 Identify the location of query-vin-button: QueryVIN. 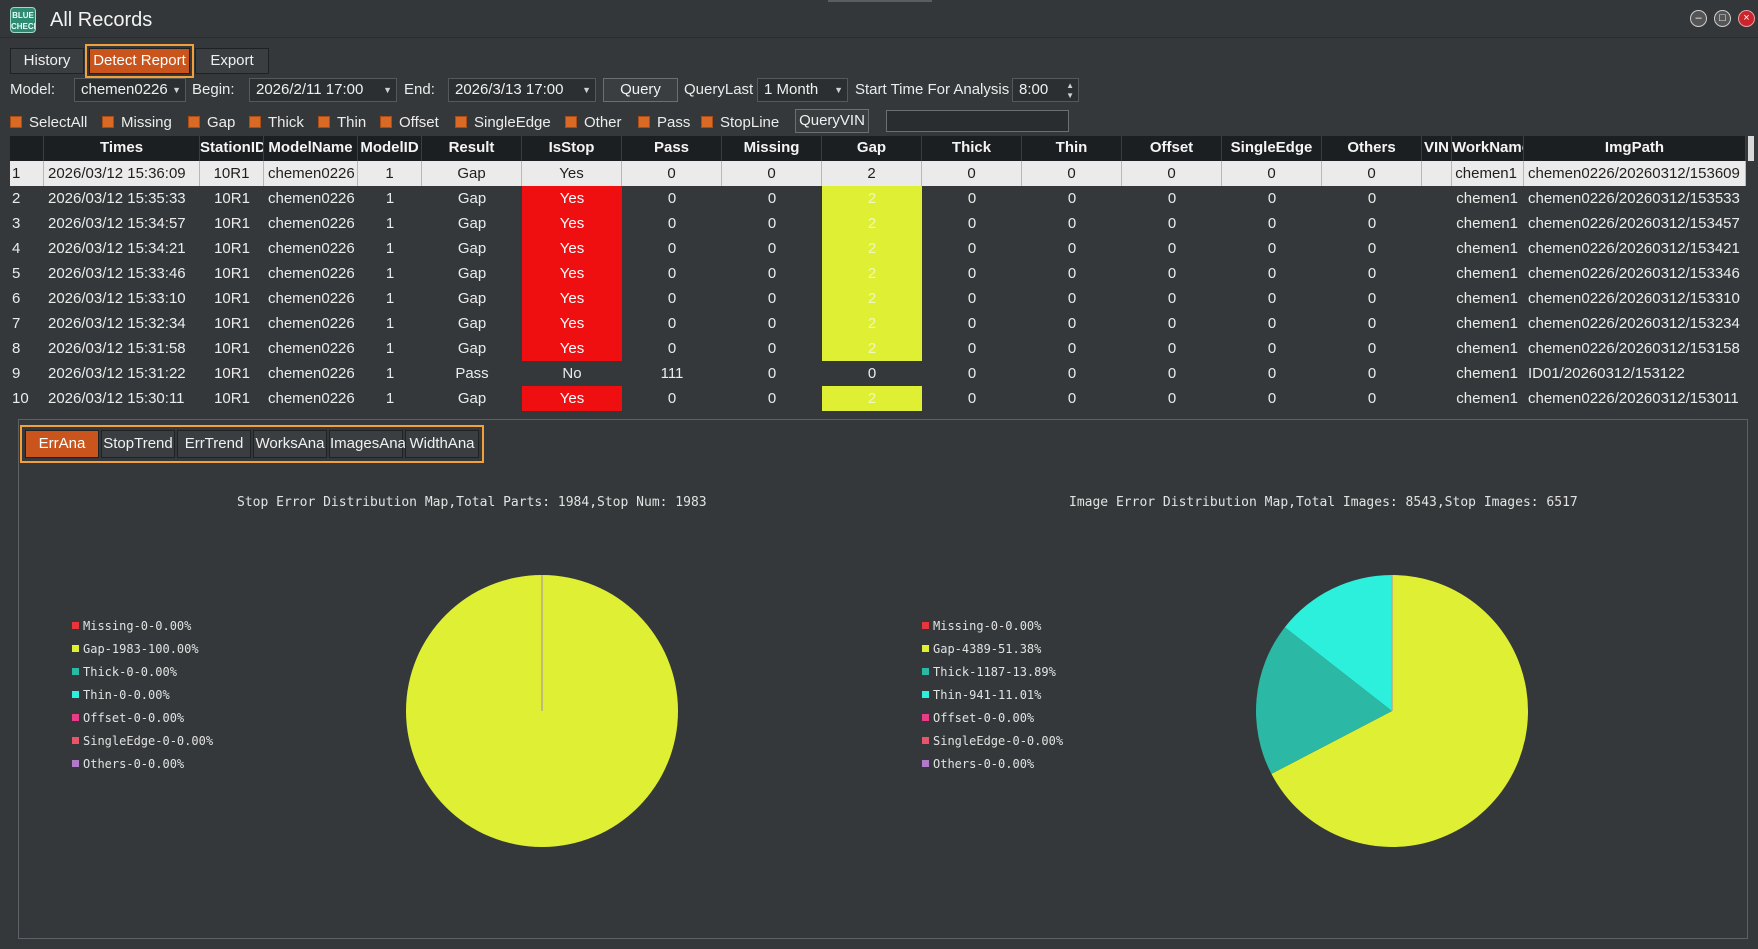
(832, 121).